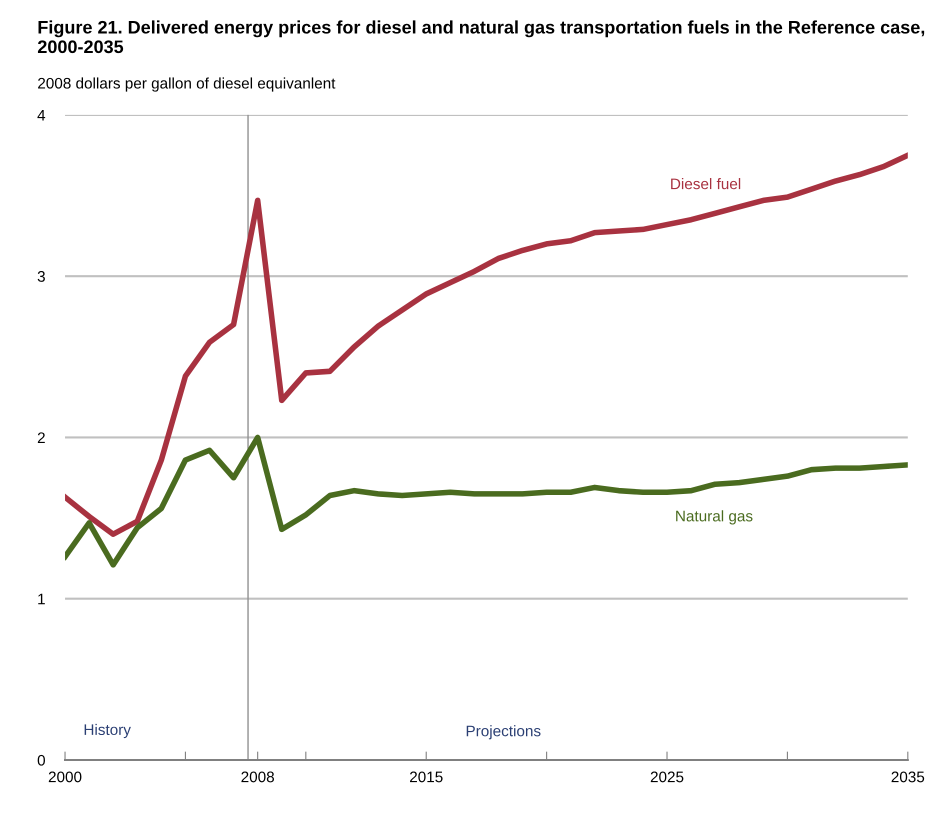 The width and height of the screenshot is (933, 815). I want to click on annotation: Projections, so click(503, 732).